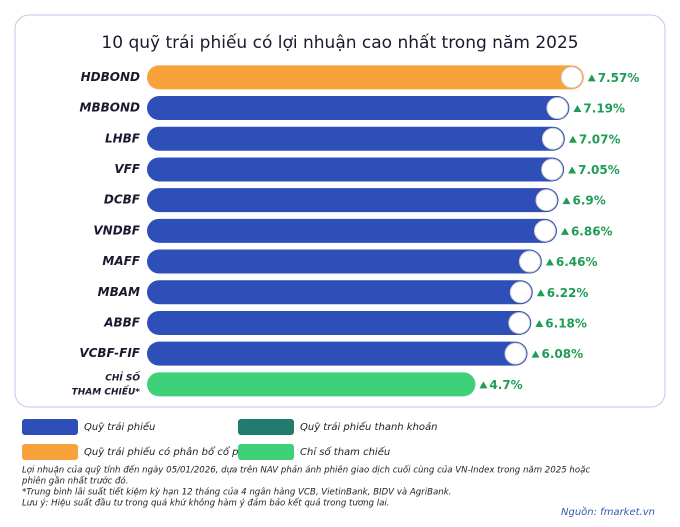 The height and width of the screenshot is (527, 680). I want to click on legend-label: Quỹ trái phiếu có phân bổ cổ phiếu, so click(172, 451).